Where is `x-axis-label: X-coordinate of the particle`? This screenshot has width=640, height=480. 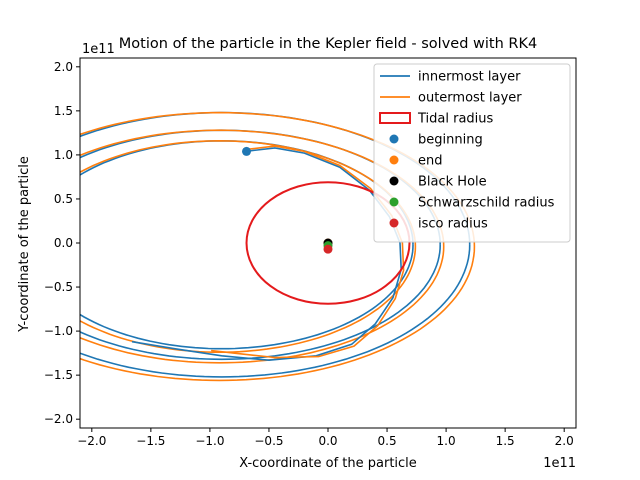 x-axis-label: X-coordinate of the particle is located at coordinates (328, 463).